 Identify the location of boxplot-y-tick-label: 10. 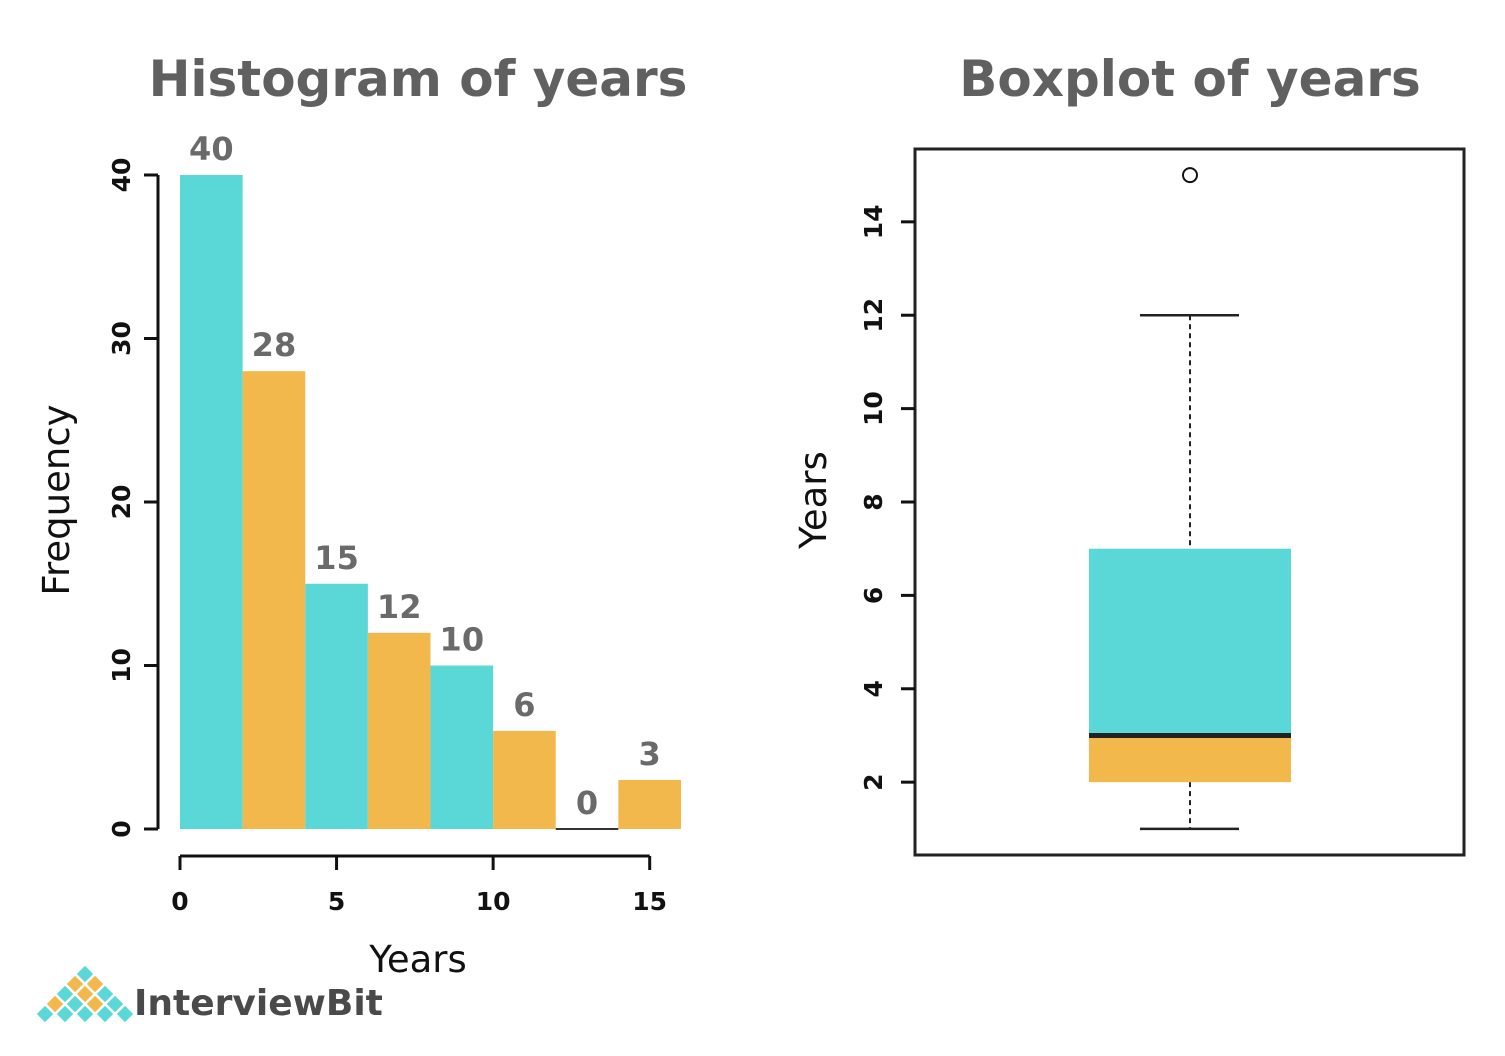
(873, 408).